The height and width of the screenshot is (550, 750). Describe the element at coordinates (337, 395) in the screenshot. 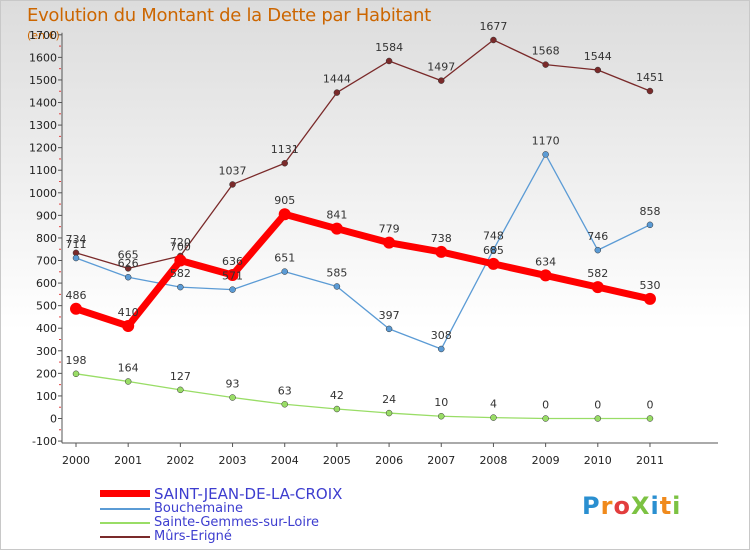

I see `data-label: 42` at that location.